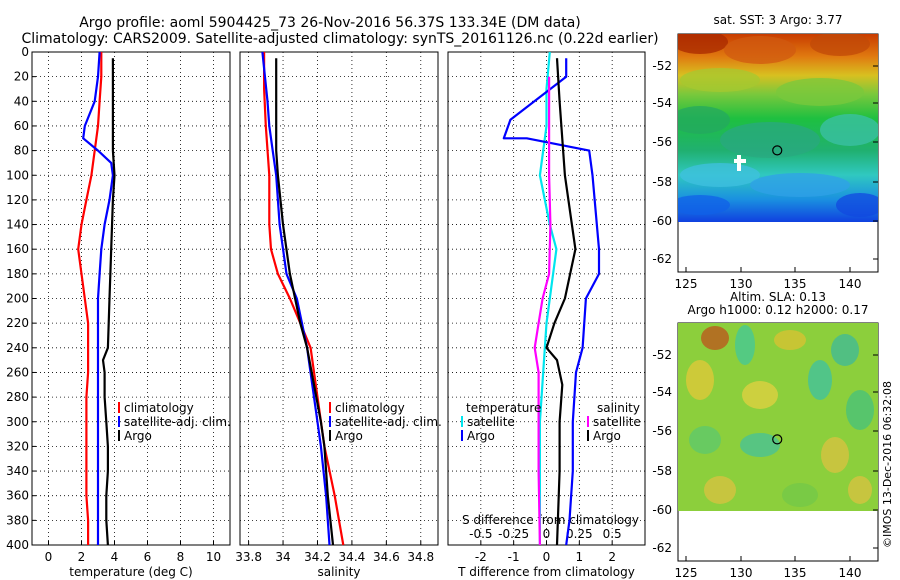 The height and width of the screenshot is (580, 900). What do you see at coordinates (588, 435) in the screenshot?
I see `legend-swatch-s-argo` at bounding box center [588, 435].